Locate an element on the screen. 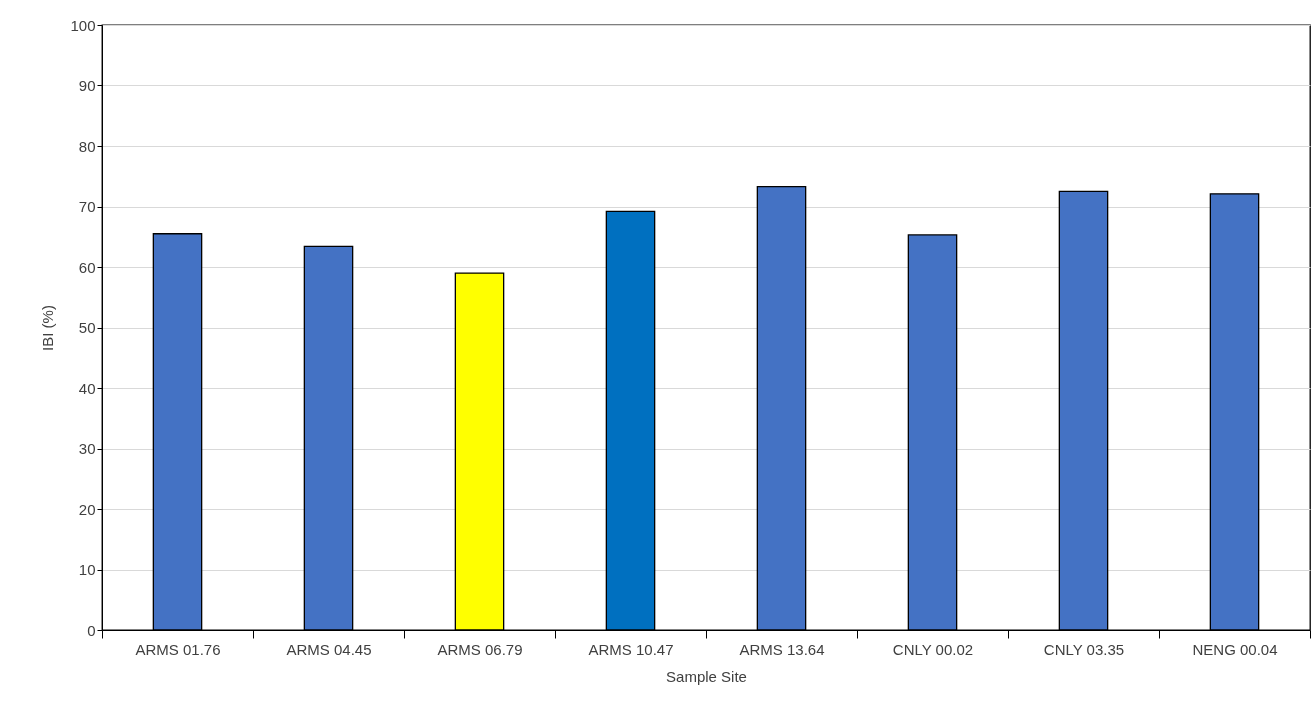 Image resolution: width=1312 pixels, height=707 pixels. y-tick-label: 30 is located at coordinates (87, 448).